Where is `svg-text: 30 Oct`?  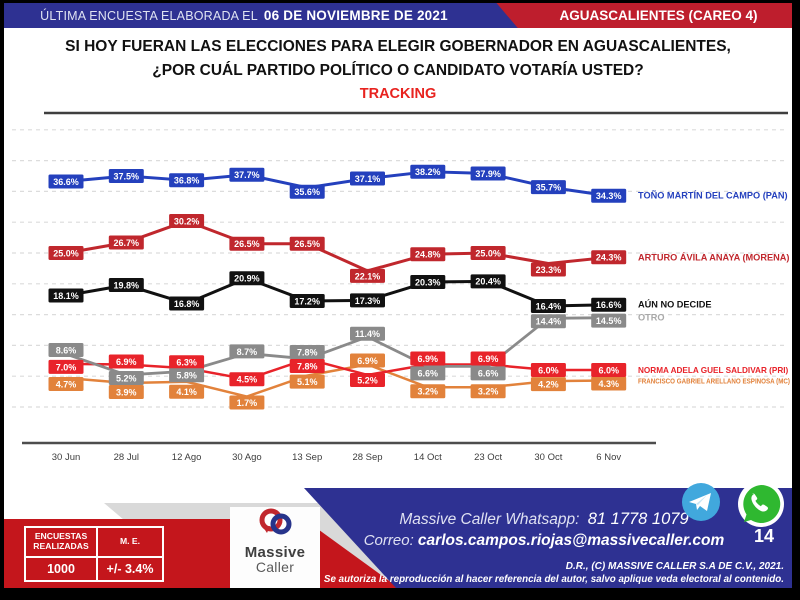
svg-text: 30 Oct is located at coordinates (548, 457).